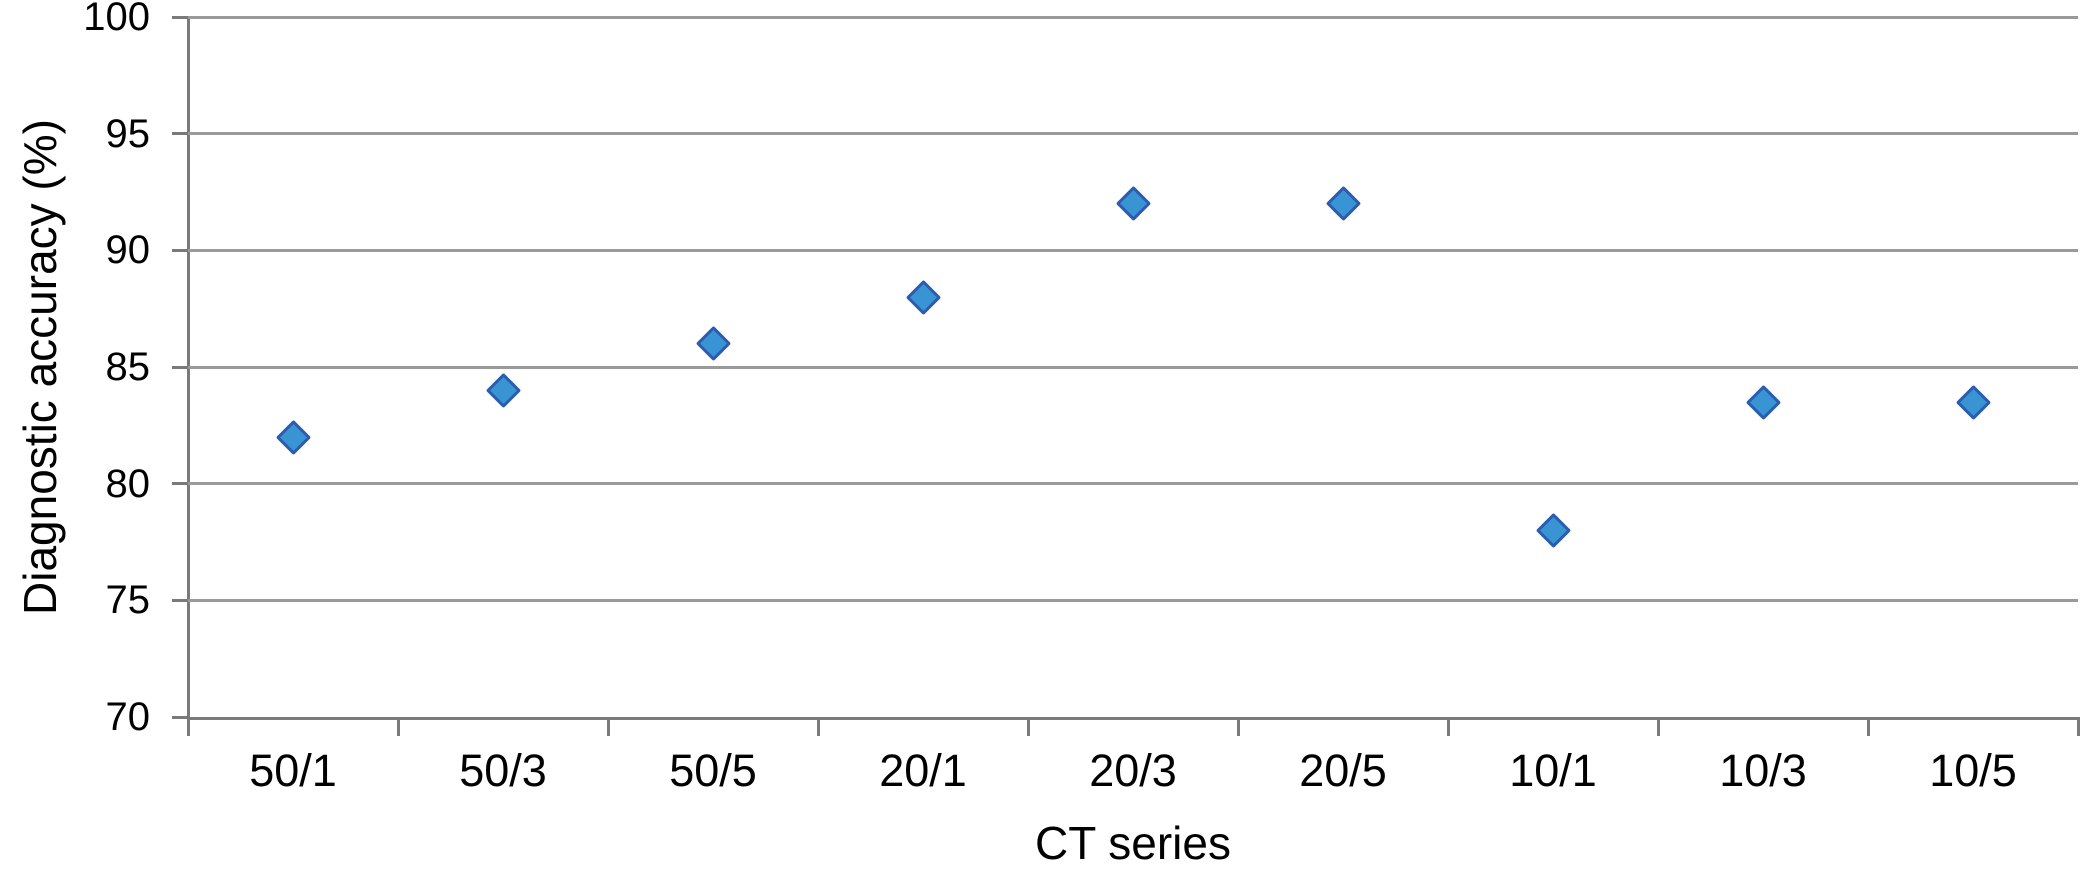 The height and width of the screenshot is (875, 2089). Describe the element at coordinates (923, 770) in the screenshot. I see `x-tick-label-20-1: 20/1` at that location.